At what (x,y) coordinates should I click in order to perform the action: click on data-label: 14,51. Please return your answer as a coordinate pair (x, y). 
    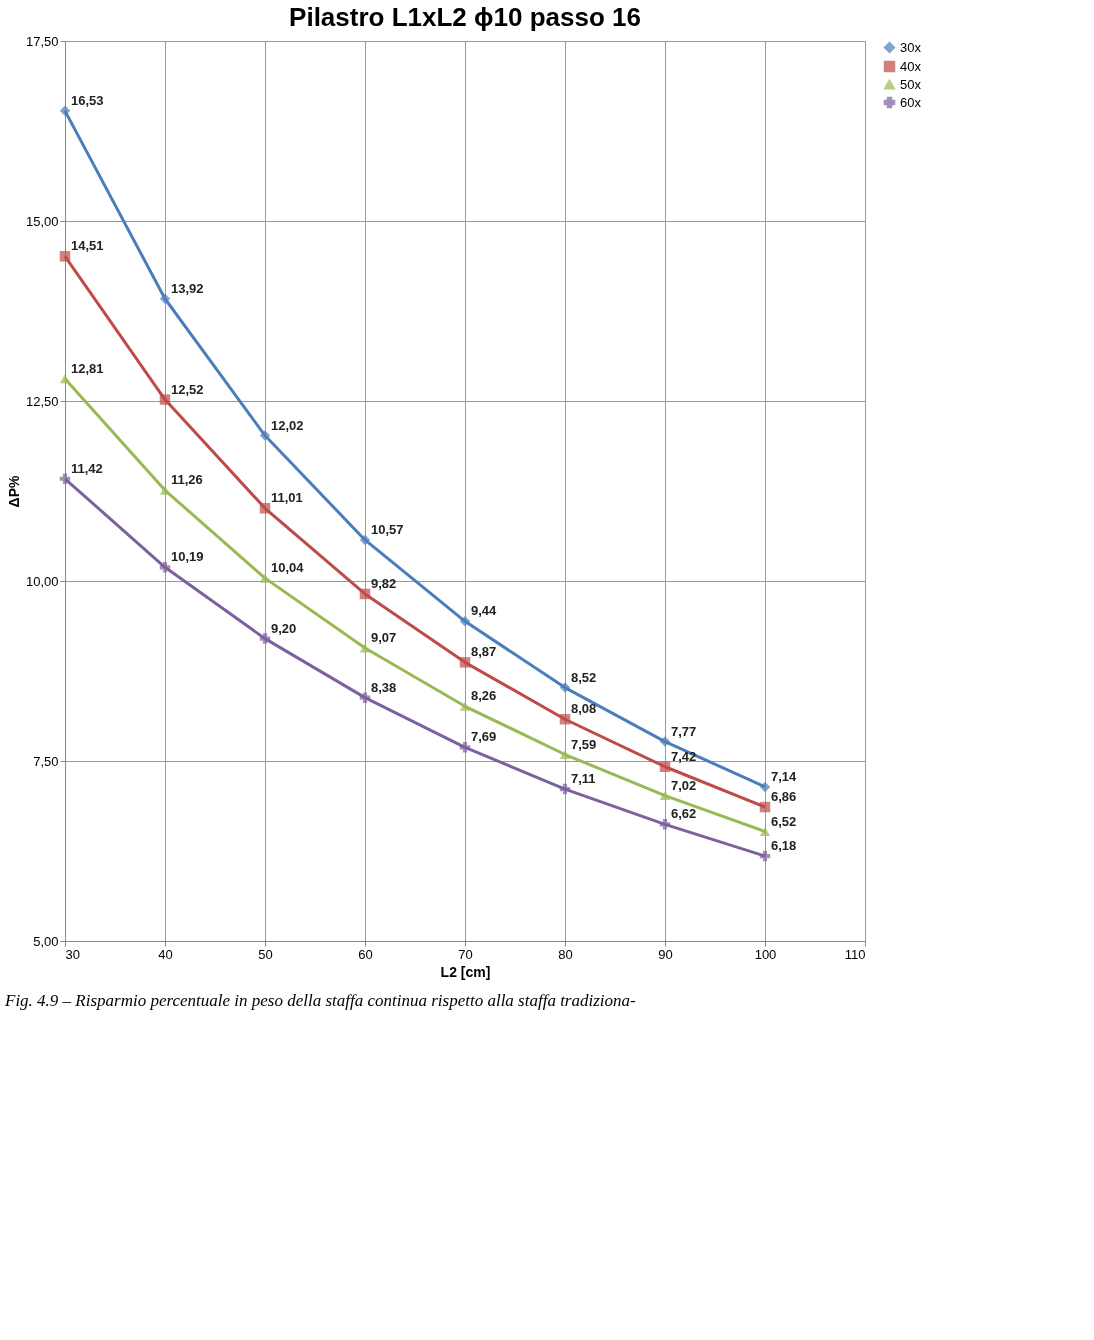
    Looking at the image, I should click on (87, 246).